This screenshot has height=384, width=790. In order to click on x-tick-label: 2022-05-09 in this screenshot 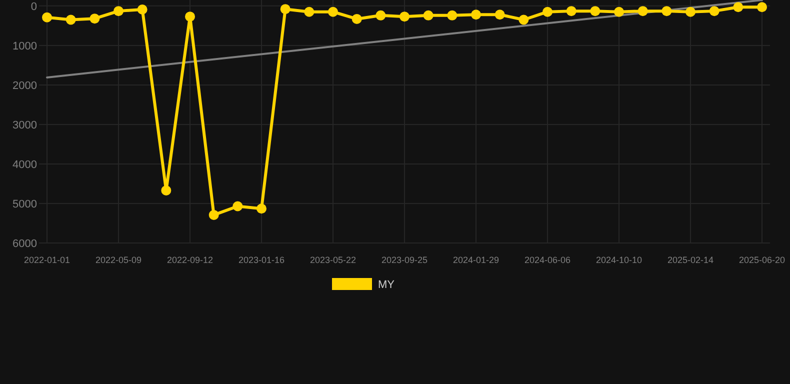, I will do `click(118, 260)`.